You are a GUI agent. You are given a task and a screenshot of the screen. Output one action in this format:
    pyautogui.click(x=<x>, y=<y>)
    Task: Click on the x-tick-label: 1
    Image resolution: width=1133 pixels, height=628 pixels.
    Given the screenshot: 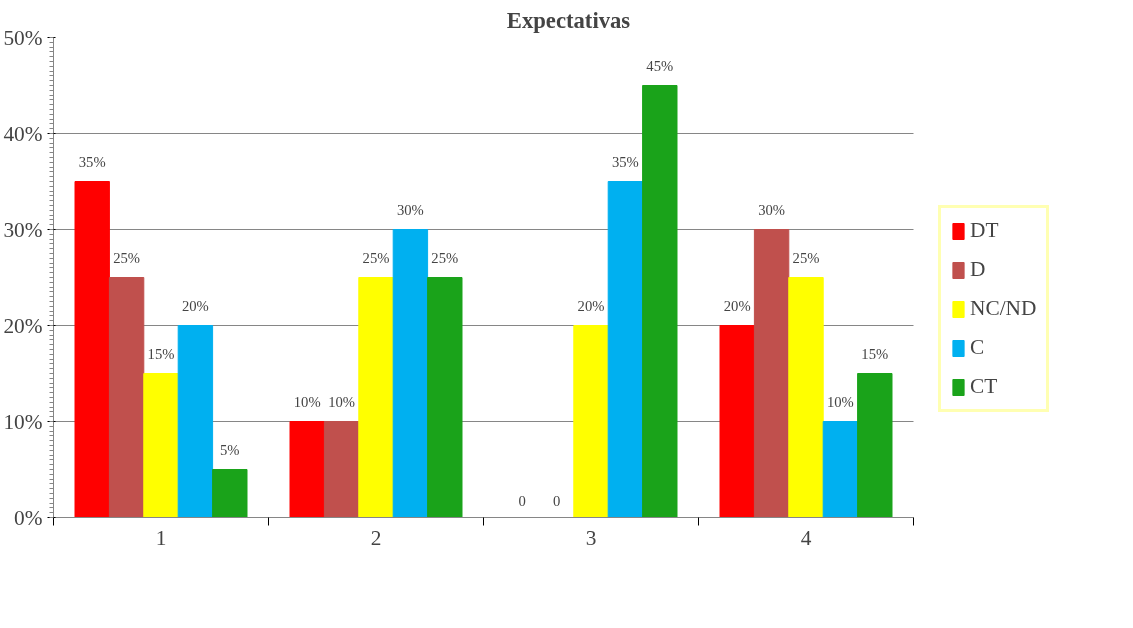 What is the action you would take?
    pyautogui.click(x=161, y=537)
    